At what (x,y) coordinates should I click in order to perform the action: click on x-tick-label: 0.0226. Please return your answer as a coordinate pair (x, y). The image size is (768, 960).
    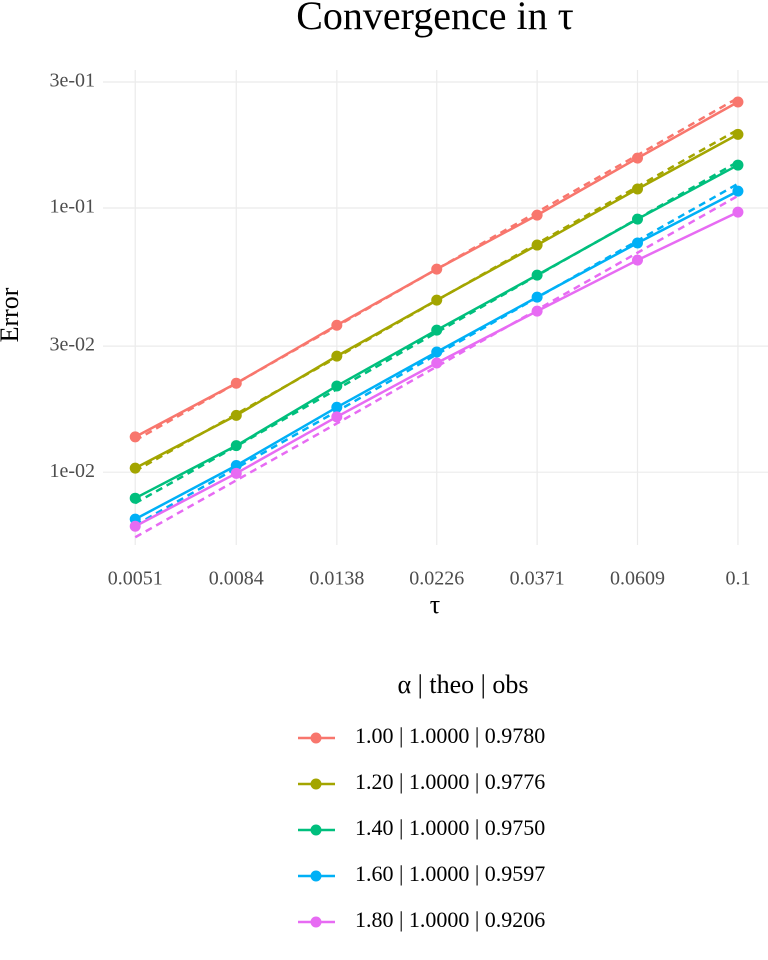
    Looking at the image, I should click on (436, 579).